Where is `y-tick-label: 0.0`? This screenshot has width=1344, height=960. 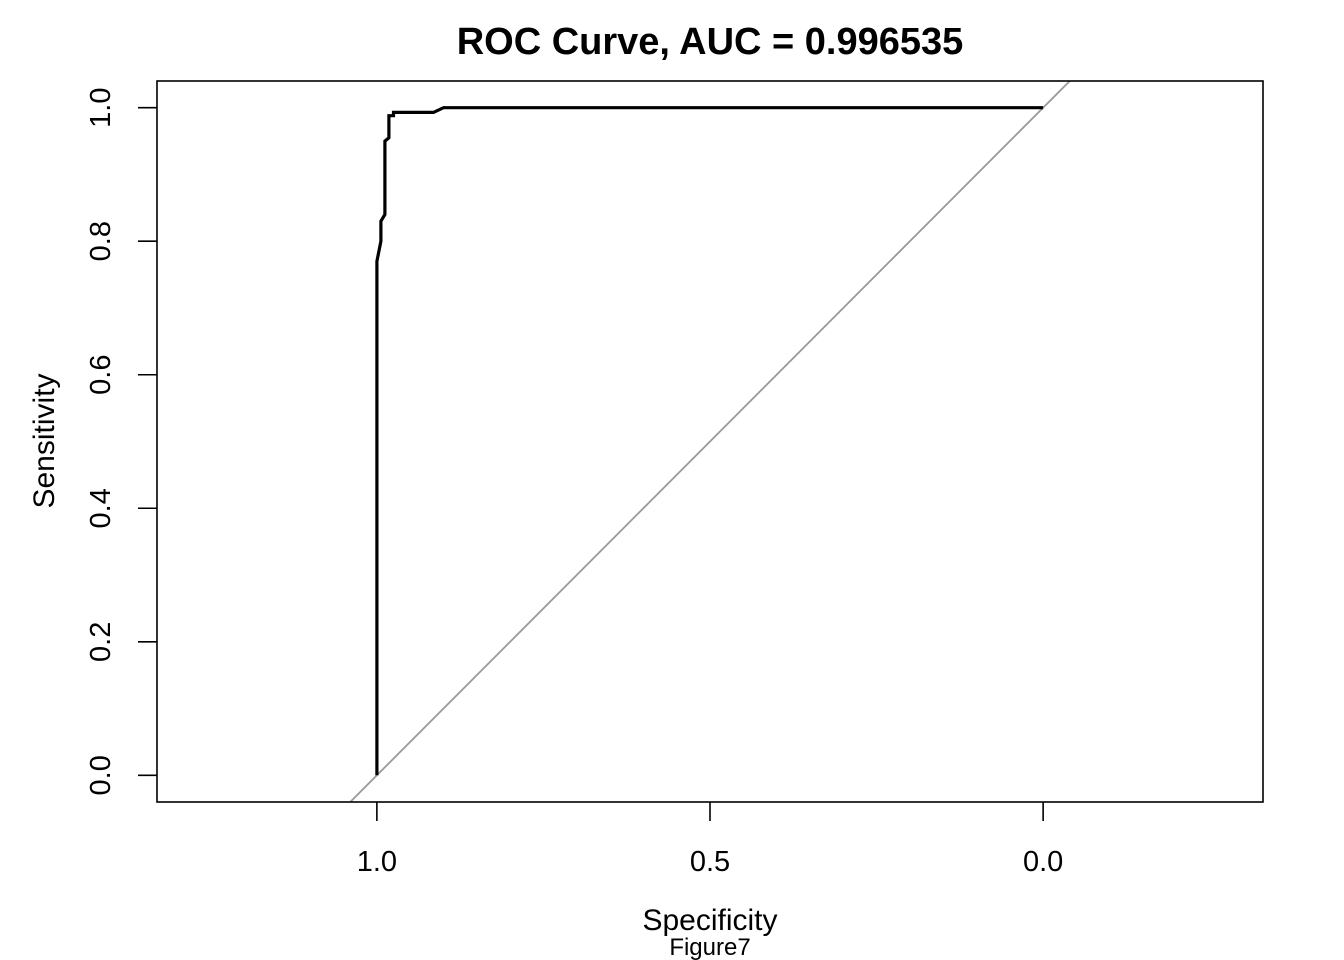 y-tick-label: 0.0 is located at coordinates (101, 775).